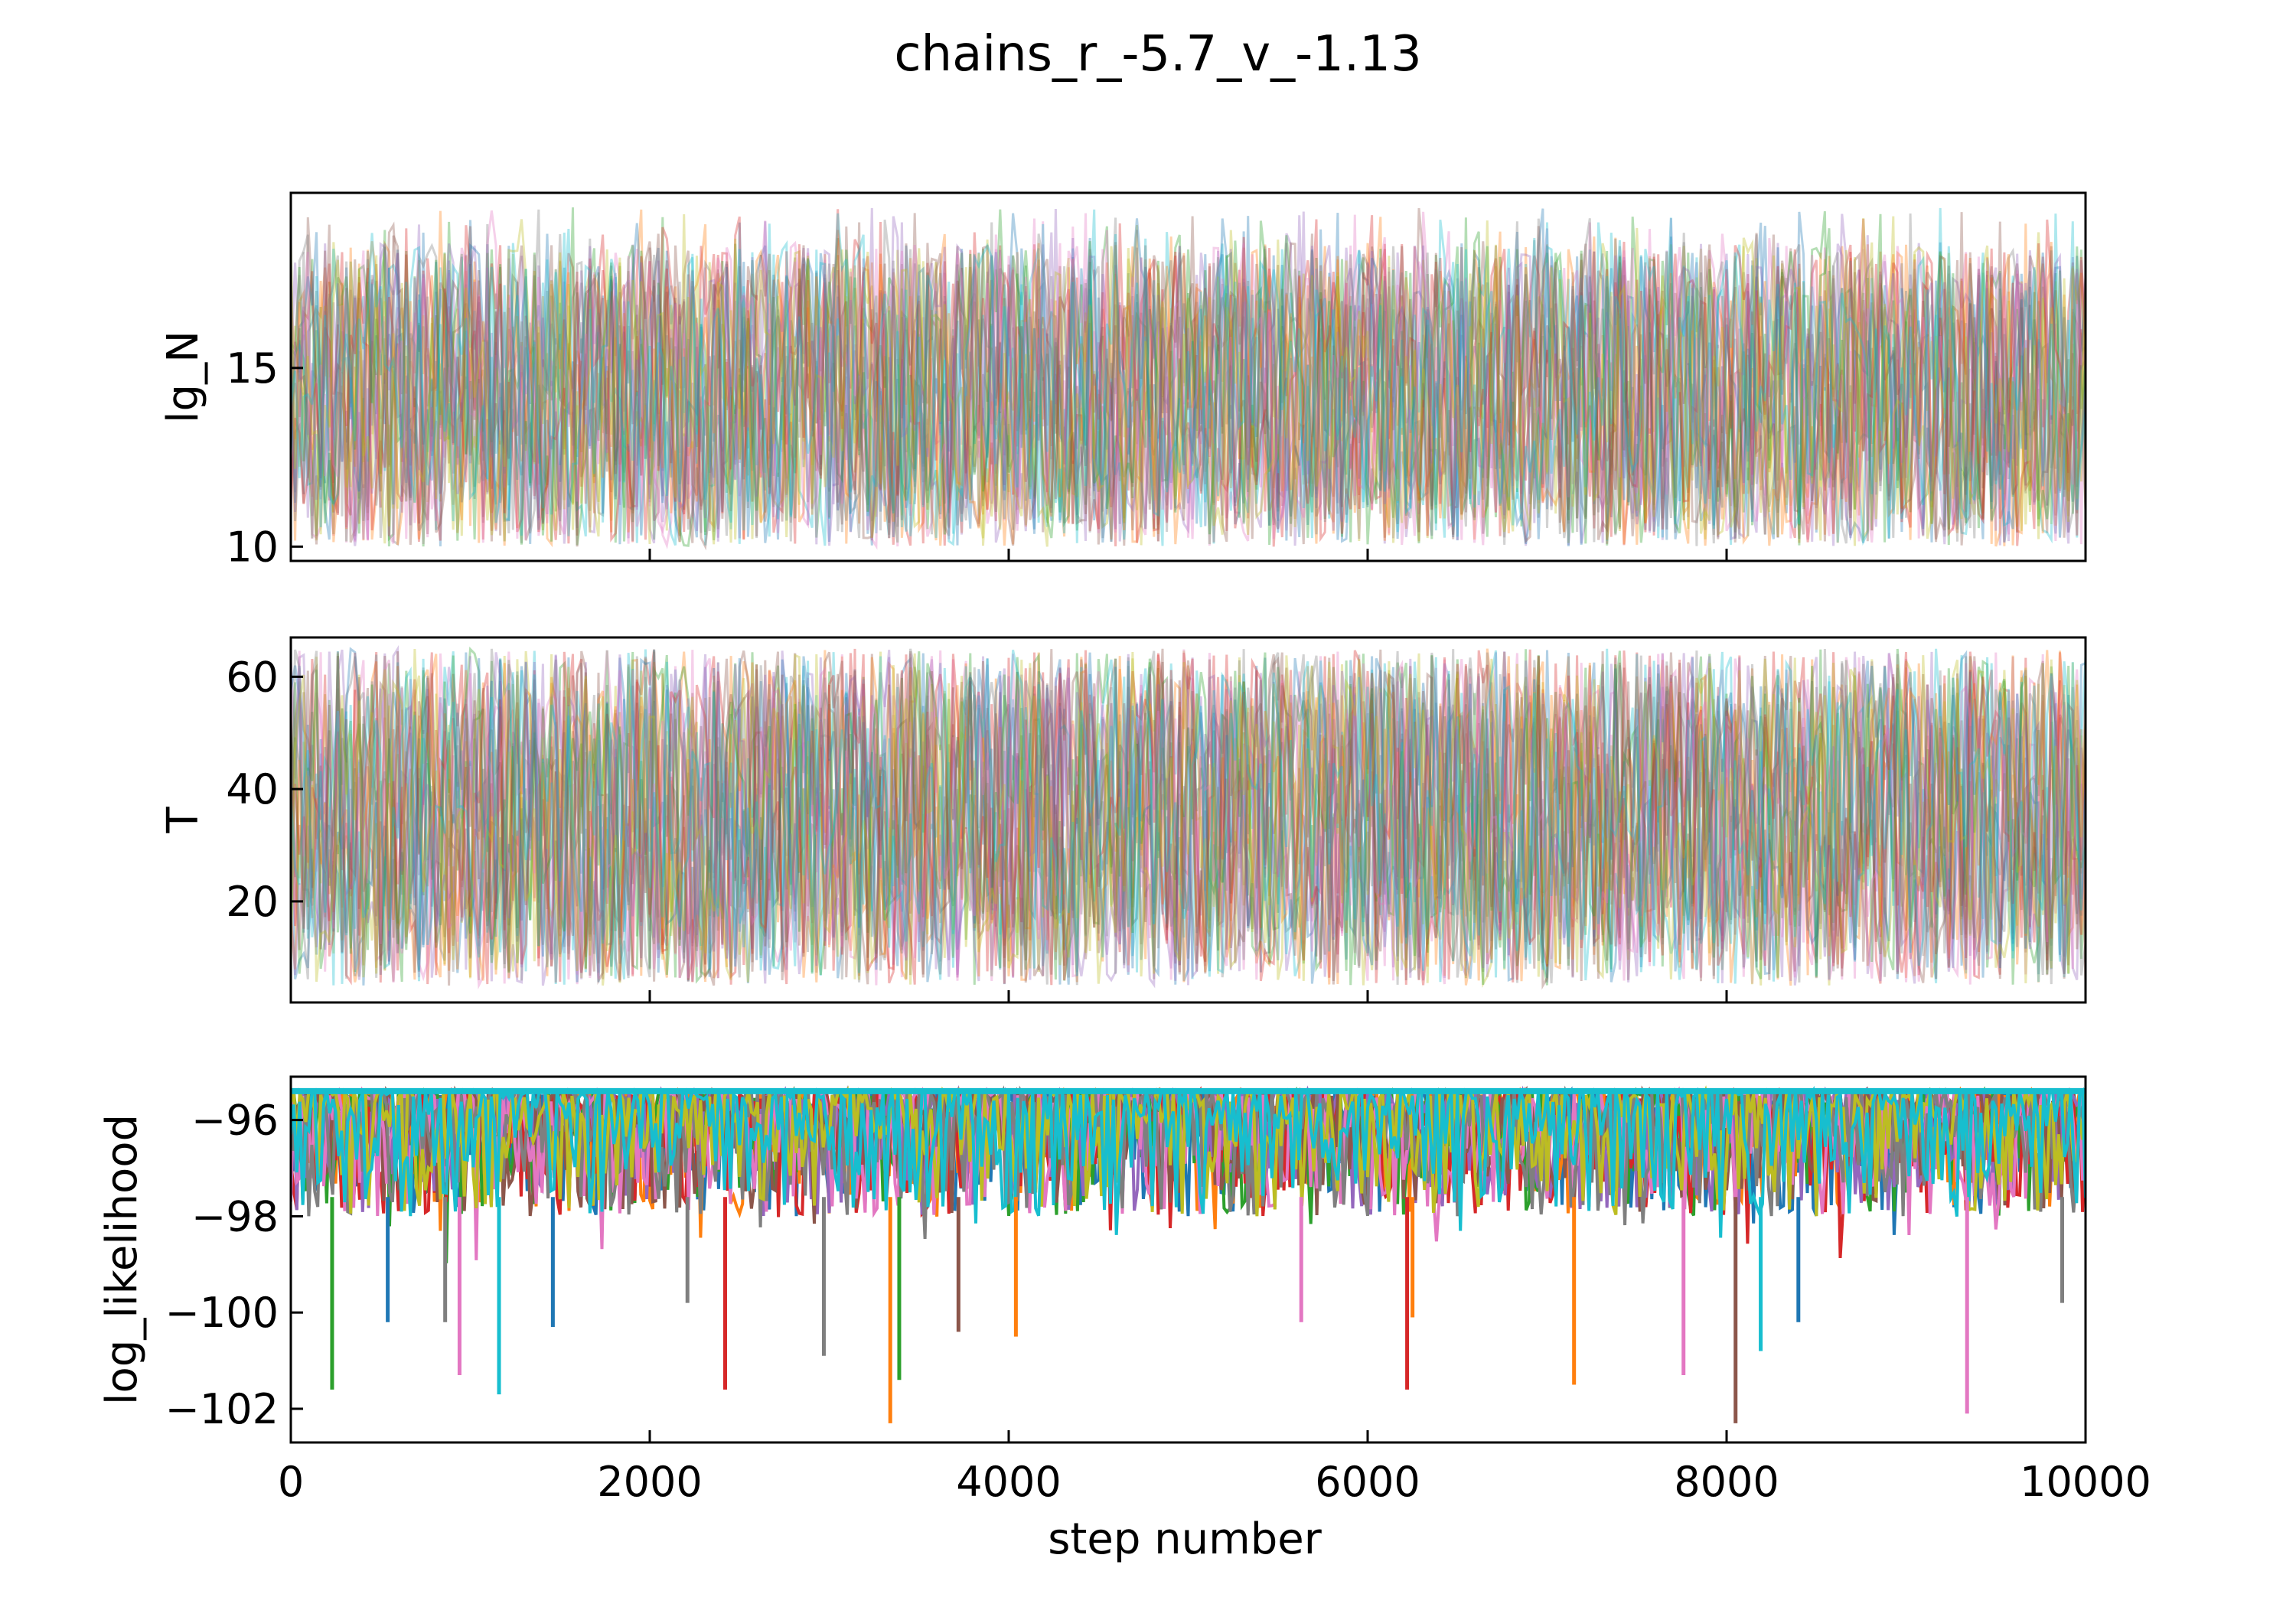 Image resolution: width=2296 pixels, height=1607 pixels. Describe the element at coordinates (1726, 1482) in the screenshot. I see `x-tick-label: 8000` at that location.